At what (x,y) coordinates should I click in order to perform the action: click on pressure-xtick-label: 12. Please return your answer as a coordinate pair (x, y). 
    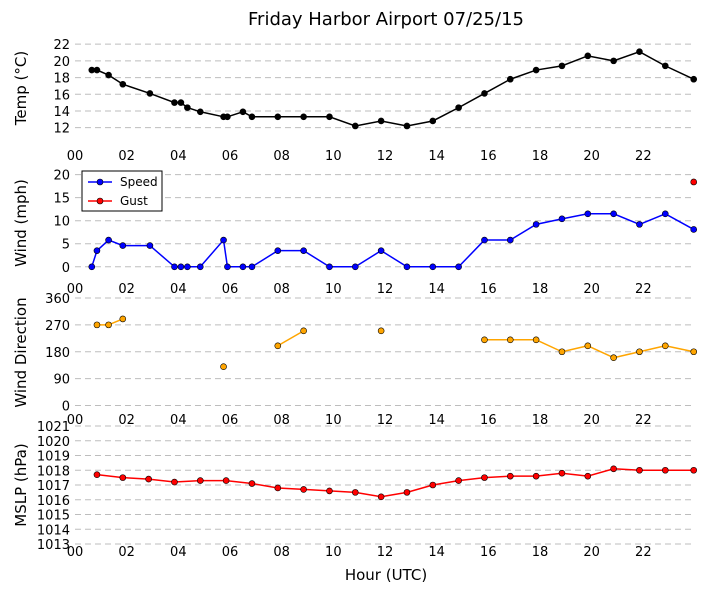
    Looking at the image, I should click on (385, 552).